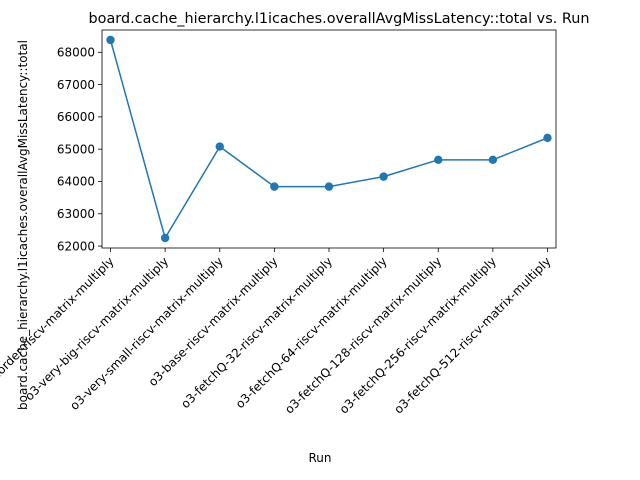 Image resolution: width=640 pixels, height=480 pixels. What do you see at coordinates (76, 117) in the screenshot?
I see `y-tick-label: 66000` at bounding box center [76, 117].